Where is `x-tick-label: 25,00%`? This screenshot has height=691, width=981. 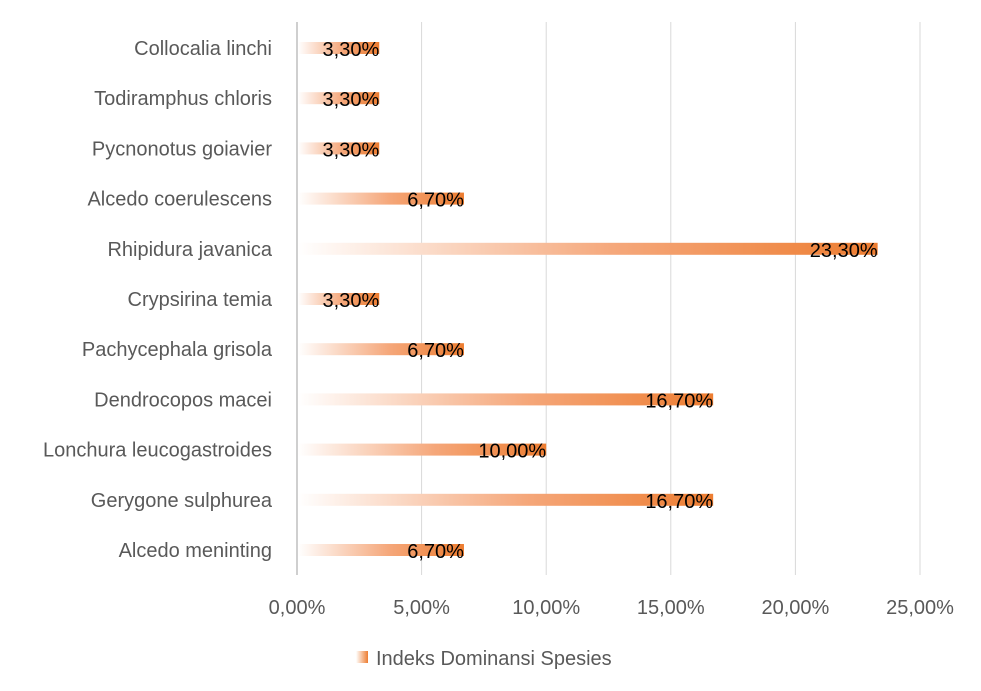 x-tick-label: 25,00% is located at coordinates (920, 608).